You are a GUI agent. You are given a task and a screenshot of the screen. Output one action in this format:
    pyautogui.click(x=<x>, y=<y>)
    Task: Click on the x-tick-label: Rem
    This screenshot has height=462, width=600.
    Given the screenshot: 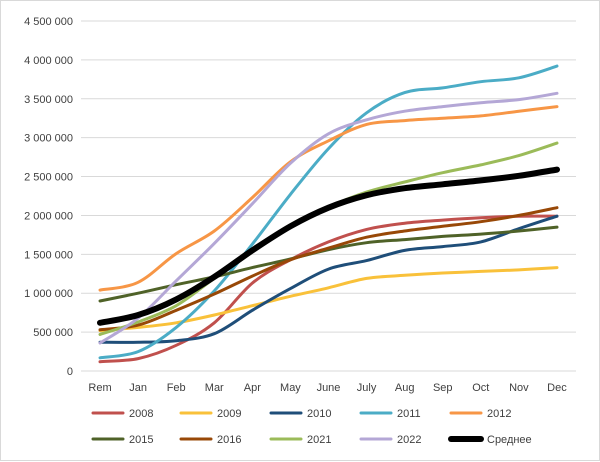 What is the action you would take?
    pyautogui.click(x=99, y=388)
    